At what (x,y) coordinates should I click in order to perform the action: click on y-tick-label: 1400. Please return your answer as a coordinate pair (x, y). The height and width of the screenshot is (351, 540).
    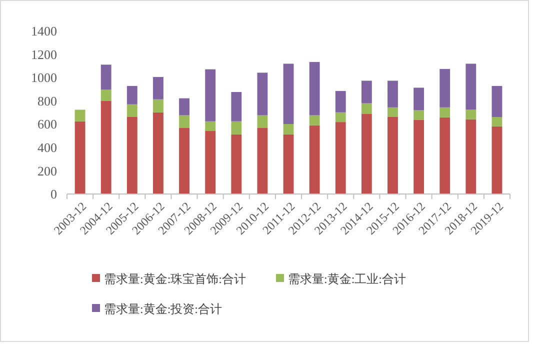
    Looking at the image, I should click on (44, 31).